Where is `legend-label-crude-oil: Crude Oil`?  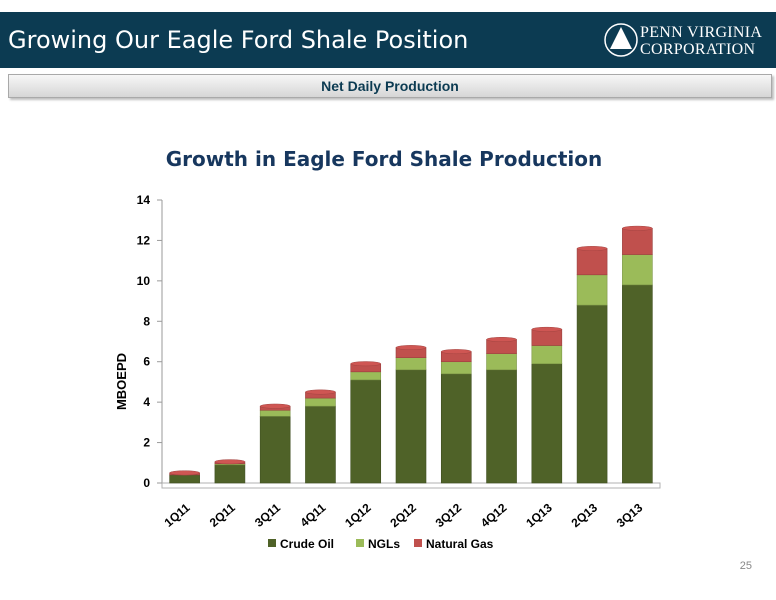
legend-label-crude-oil: Crude Oil is located at coordinates (307, 544).